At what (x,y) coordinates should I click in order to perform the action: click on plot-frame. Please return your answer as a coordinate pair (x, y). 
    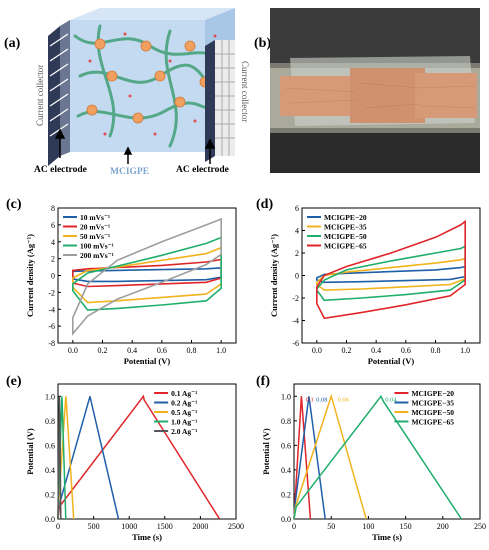
    Looking at the image, I should click on (387, 451).